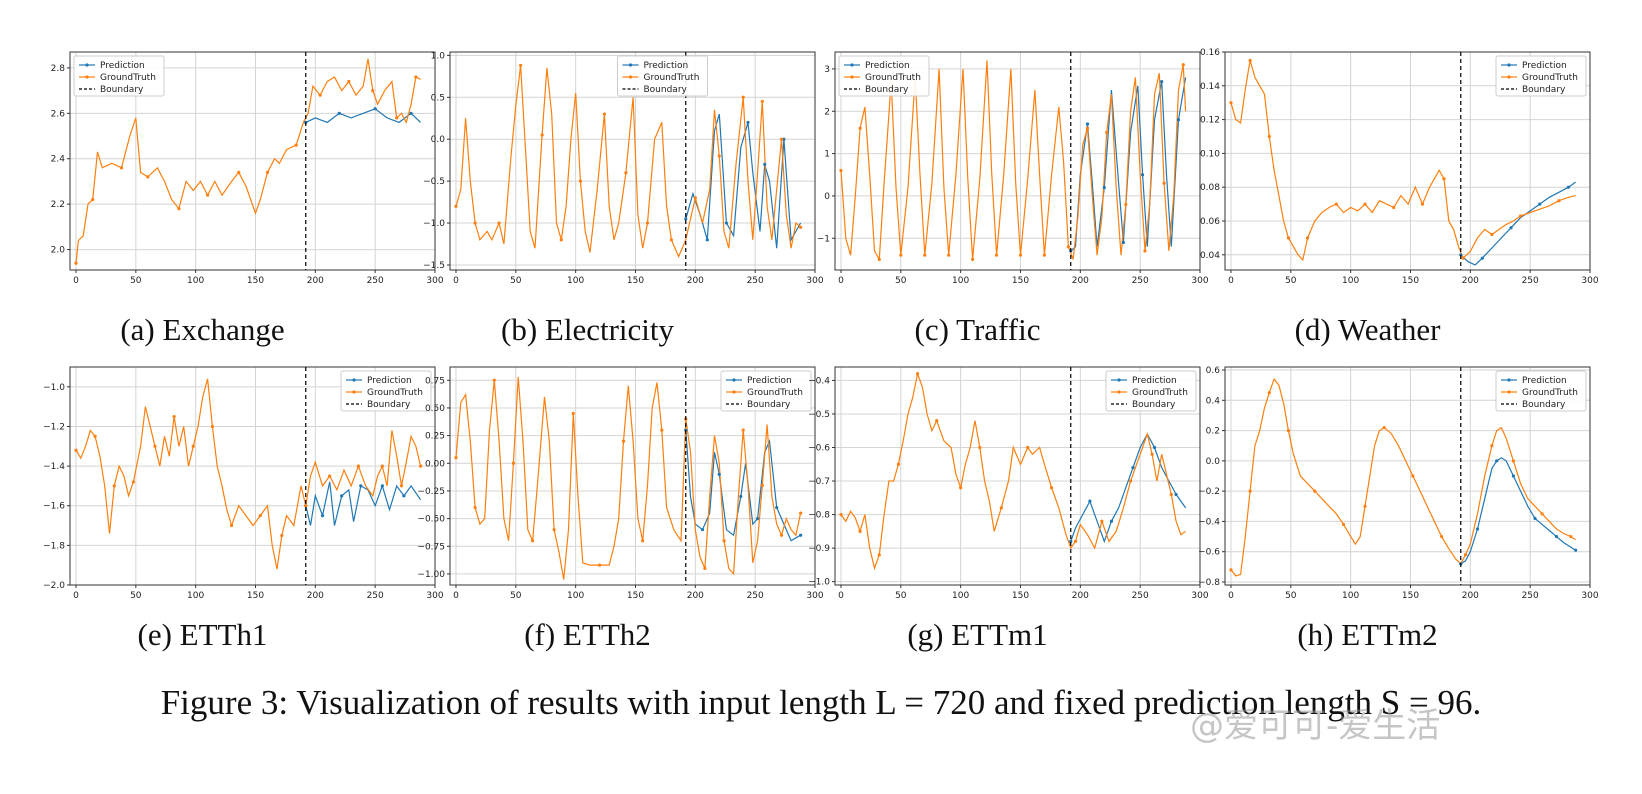 Image resolution: width=1642 pixels, height=794 pixels. Describe the element at coordinates (58, 114) in the screenshot. I see `y-tick-label: 2.6` at that location.